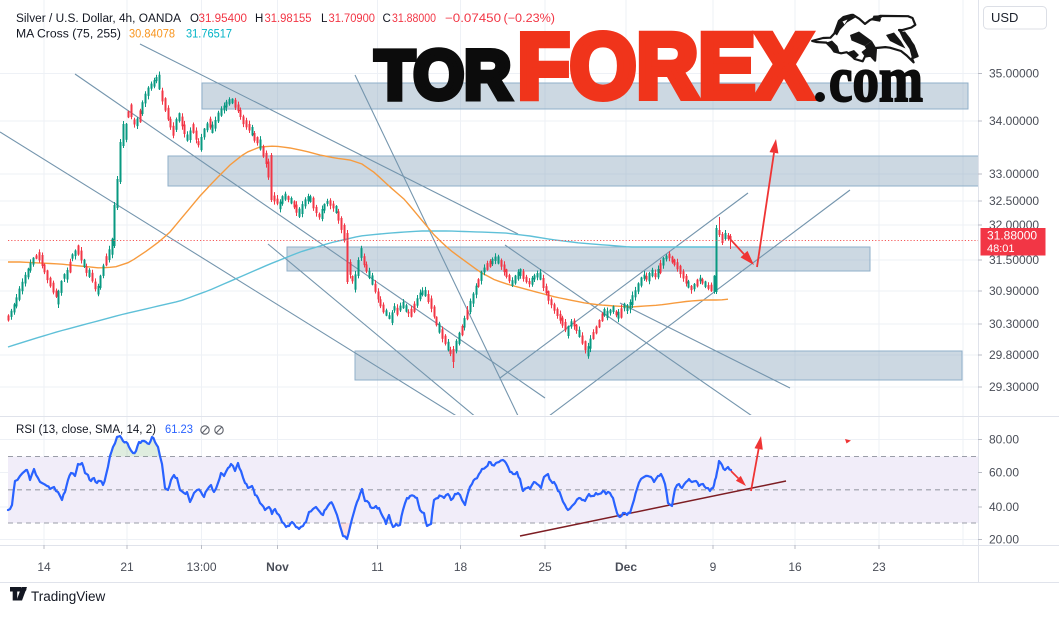 The image size is (1059, 618). I want to click on svg-text: 60.00, so click(1004, 473).